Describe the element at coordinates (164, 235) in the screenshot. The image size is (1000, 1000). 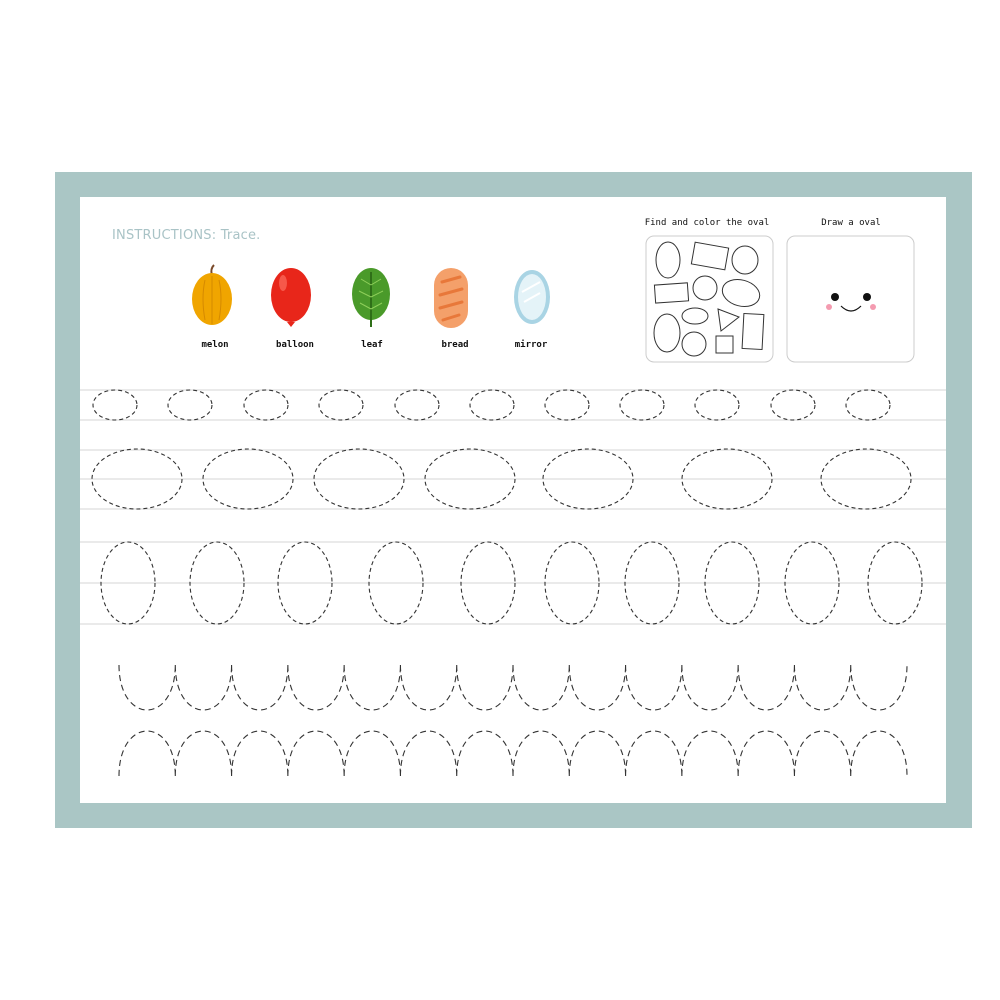
I see `instructions-label: INSTRUCTIONS:` at that location.